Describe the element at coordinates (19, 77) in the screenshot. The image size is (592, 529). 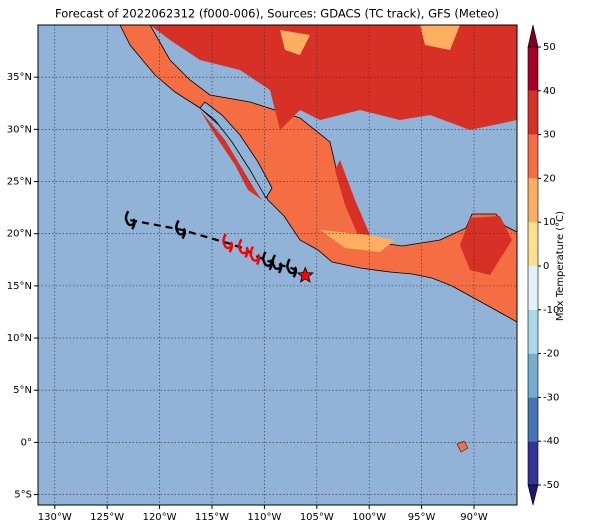
I see `y-tick-label: 35°N` at that location.